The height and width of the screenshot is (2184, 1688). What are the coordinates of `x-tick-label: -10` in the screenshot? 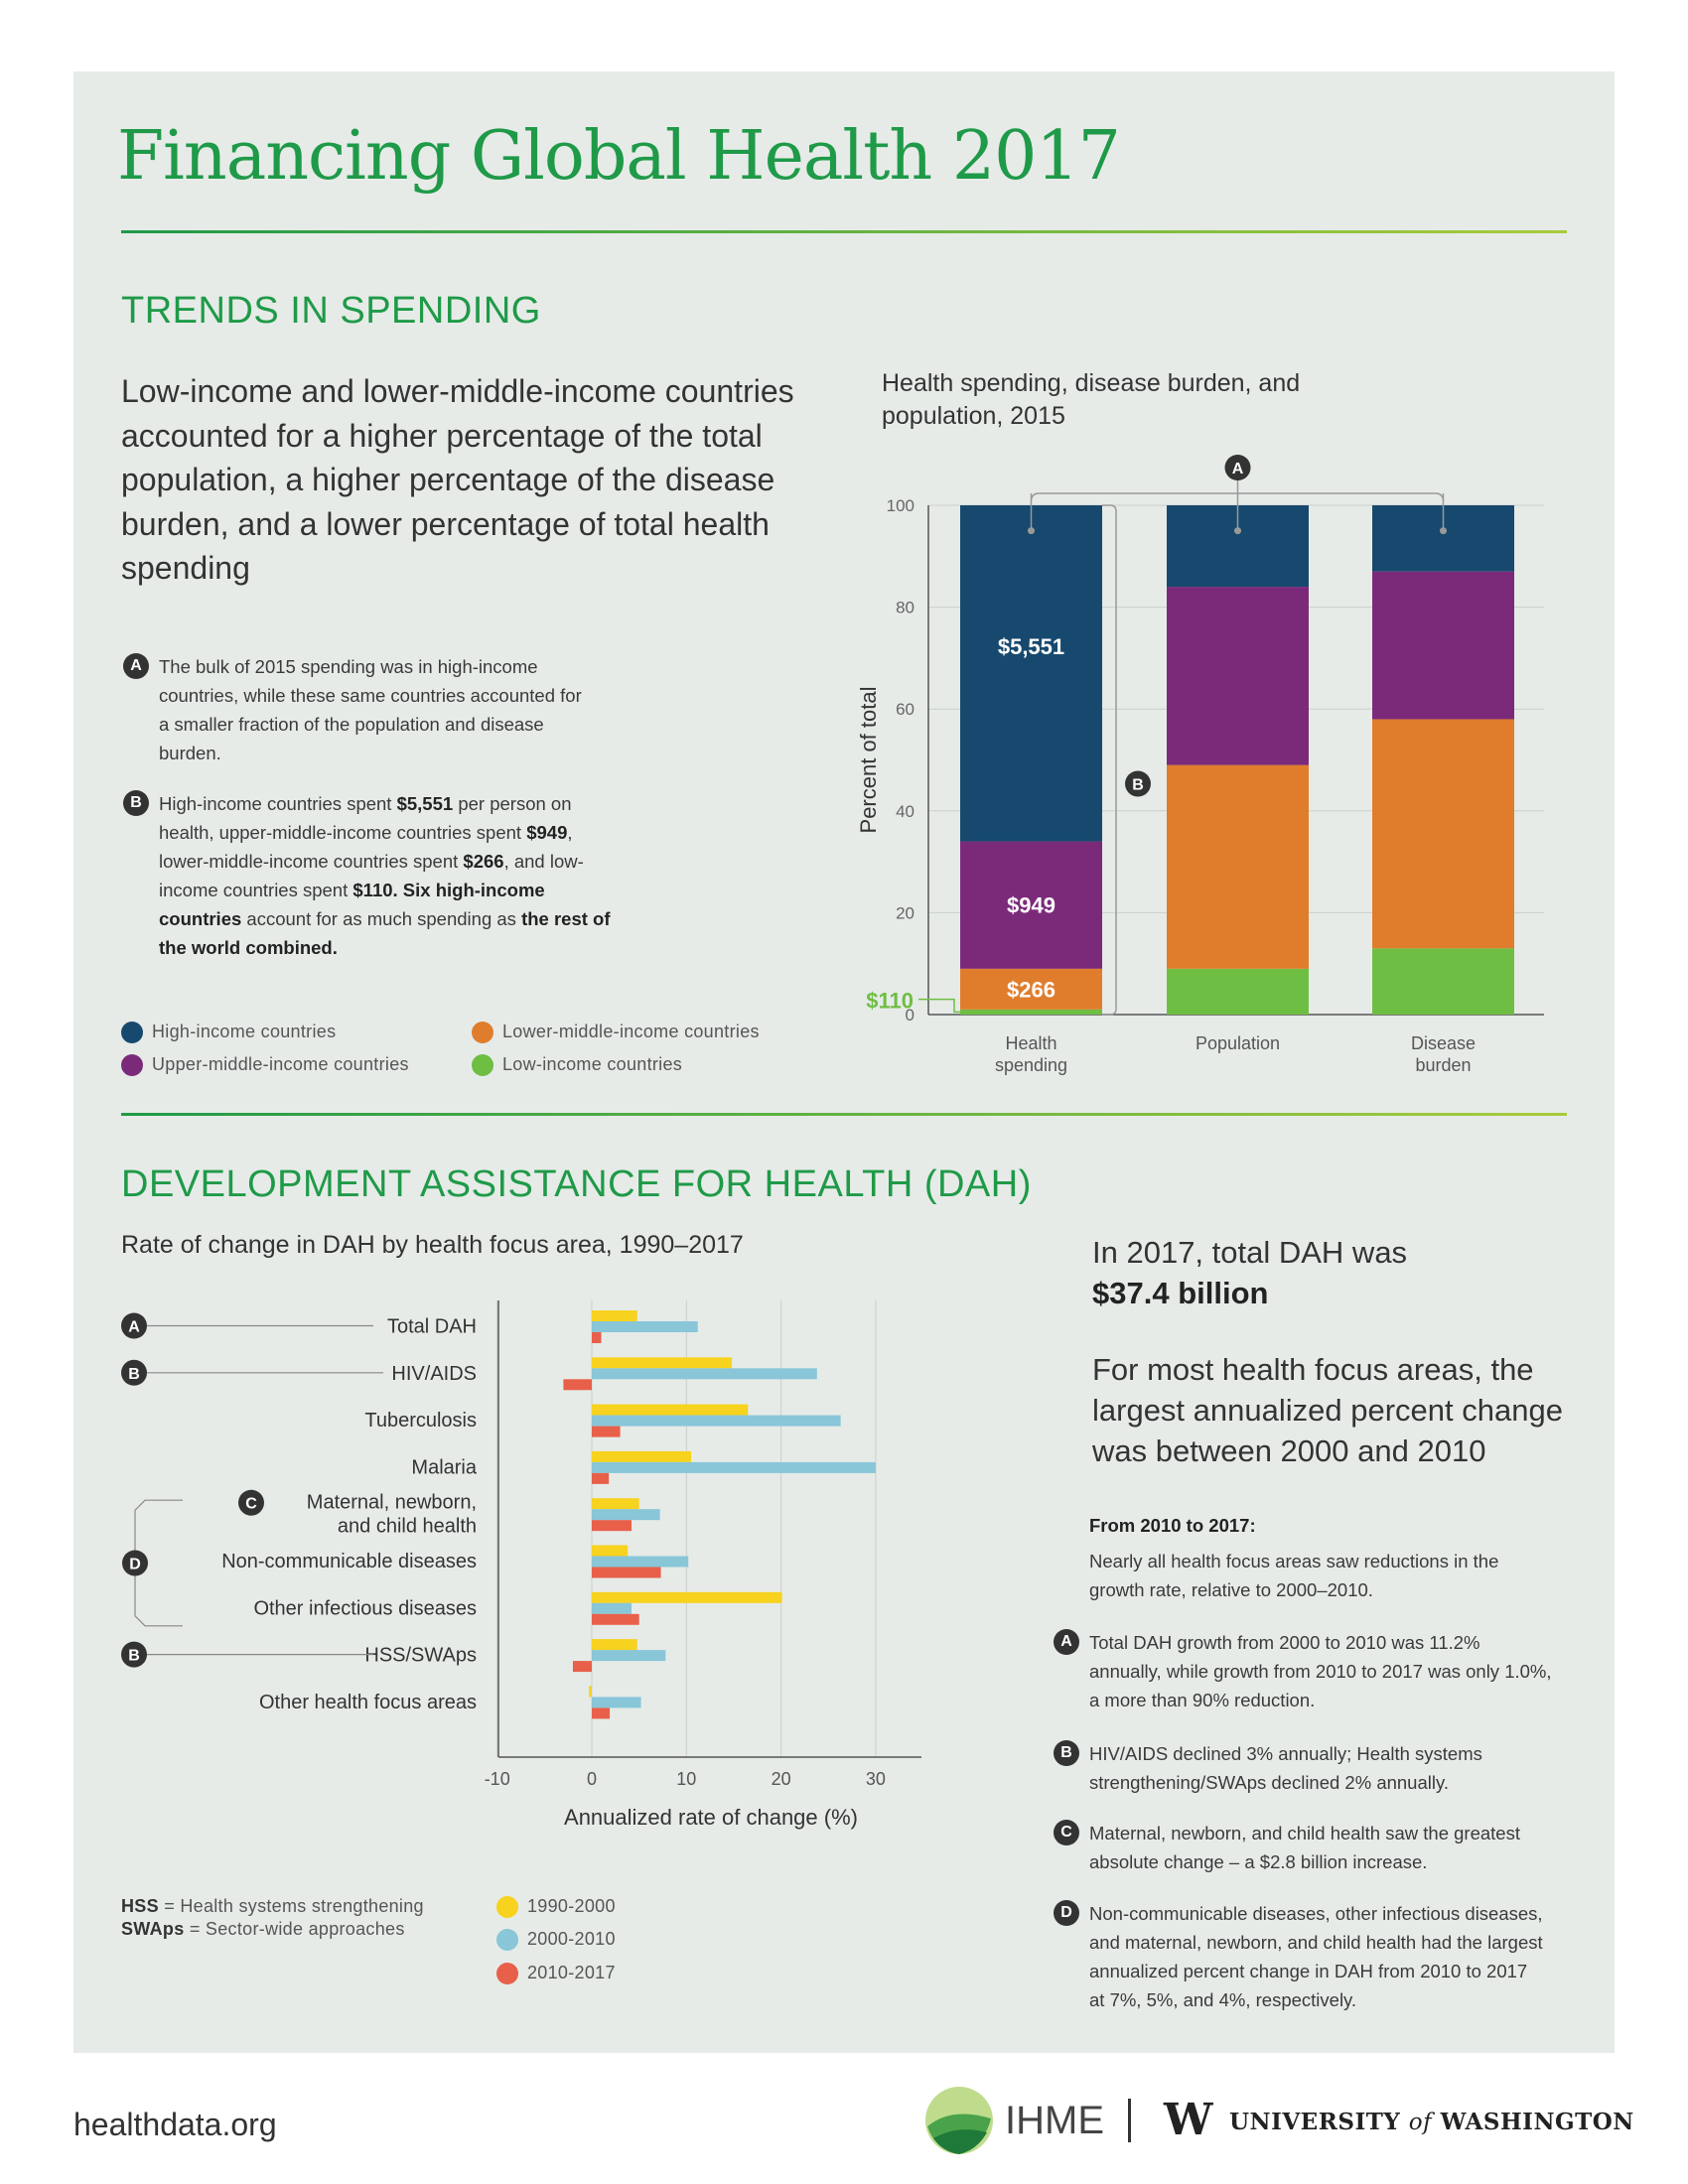 It's located at (497, 1779).